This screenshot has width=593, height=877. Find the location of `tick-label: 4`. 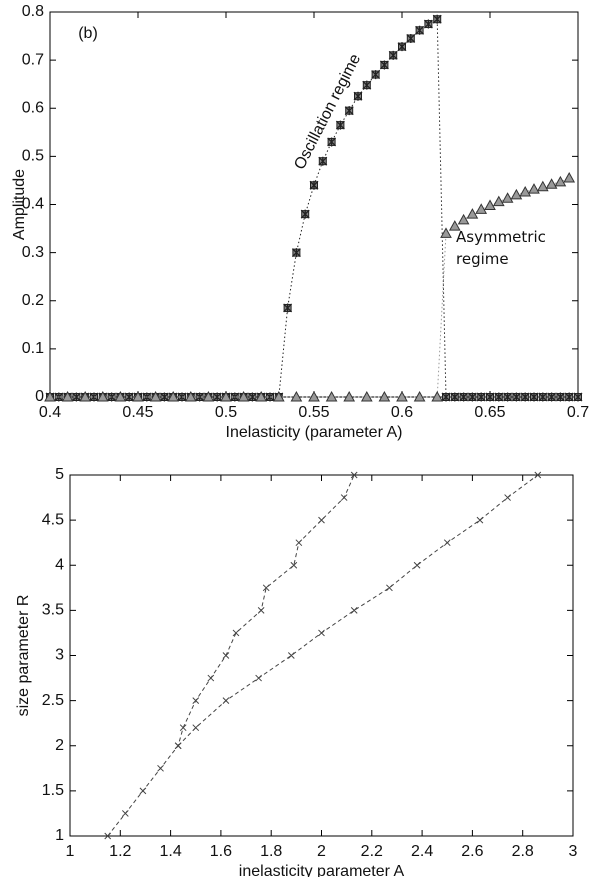

tick-label: 4 is located at coordinates (59, 564).